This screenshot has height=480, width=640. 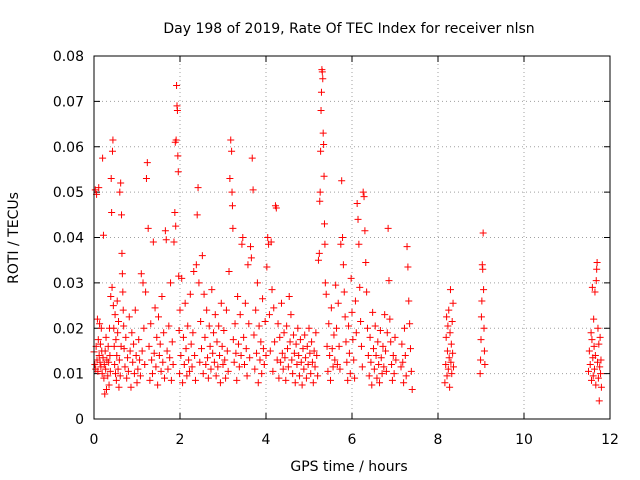 I want to click on y-tick-label: 0.05, so click(x=68, y=193).